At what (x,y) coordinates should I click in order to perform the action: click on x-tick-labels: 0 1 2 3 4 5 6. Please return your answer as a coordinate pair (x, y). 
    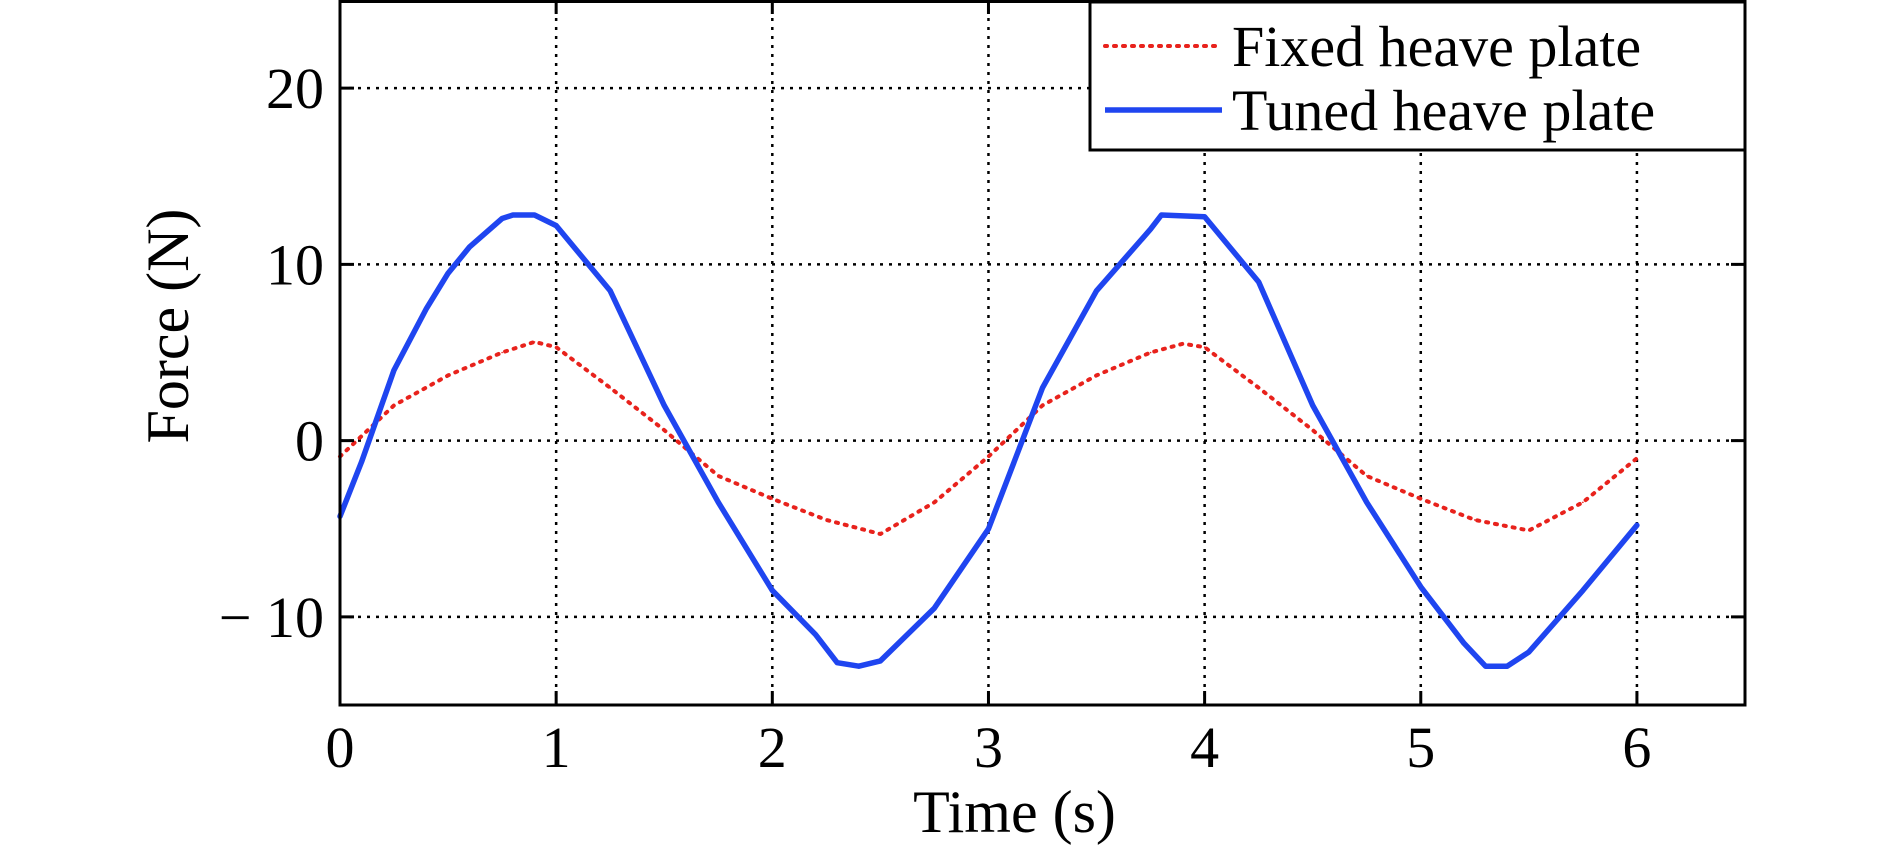
    Looking at the image, I should click on (989, 747).